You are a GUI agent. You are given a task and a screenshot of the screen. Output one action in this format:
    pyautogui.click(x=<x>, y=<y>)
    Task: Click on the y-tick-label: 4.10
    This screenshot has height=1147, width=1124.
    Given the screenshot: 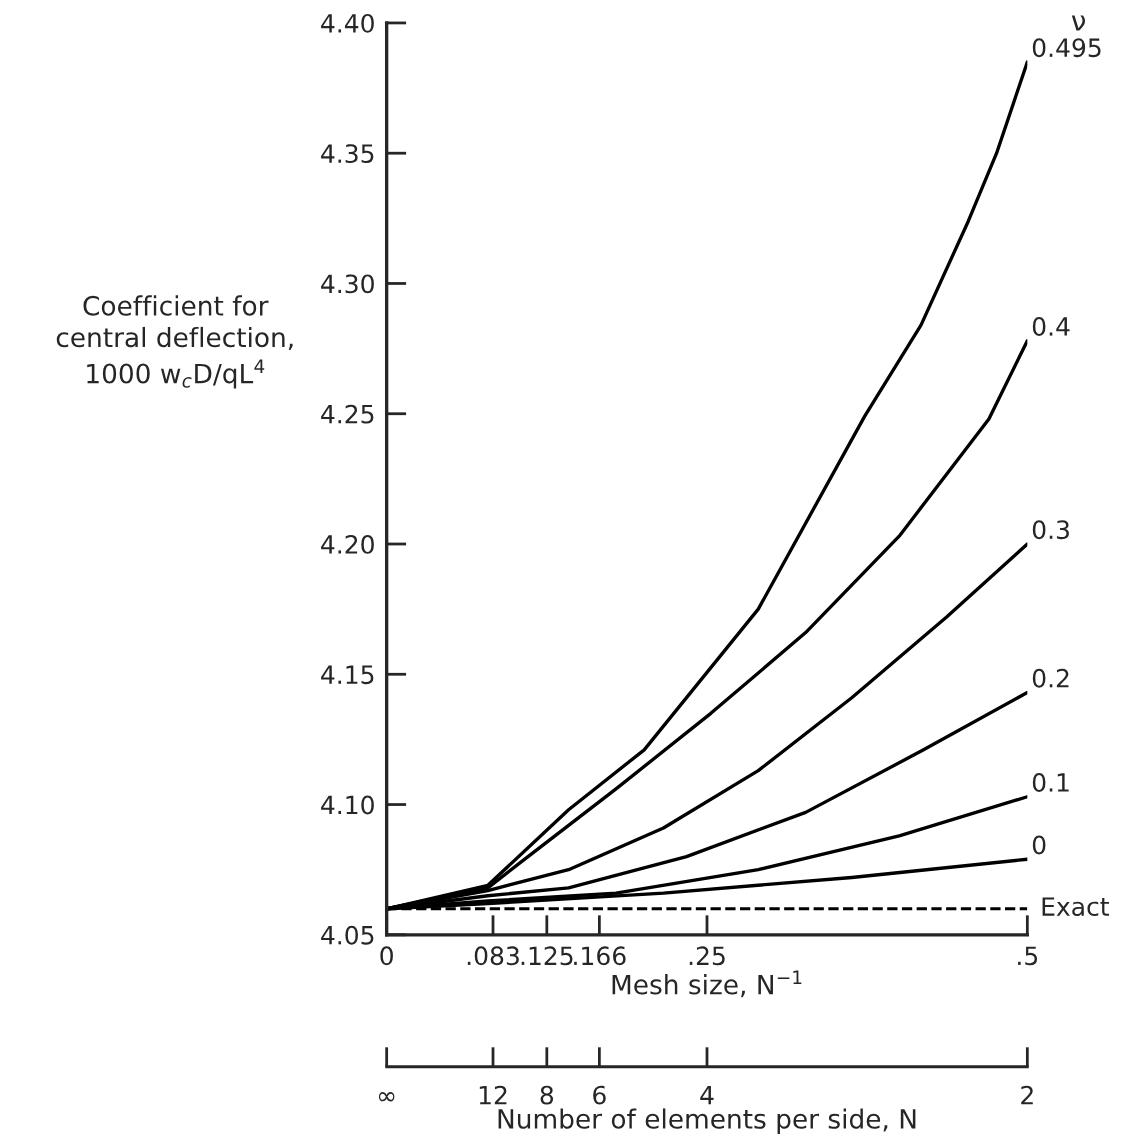 What is the action you would take?
    pyautogui.click(x=347, y=805)
    